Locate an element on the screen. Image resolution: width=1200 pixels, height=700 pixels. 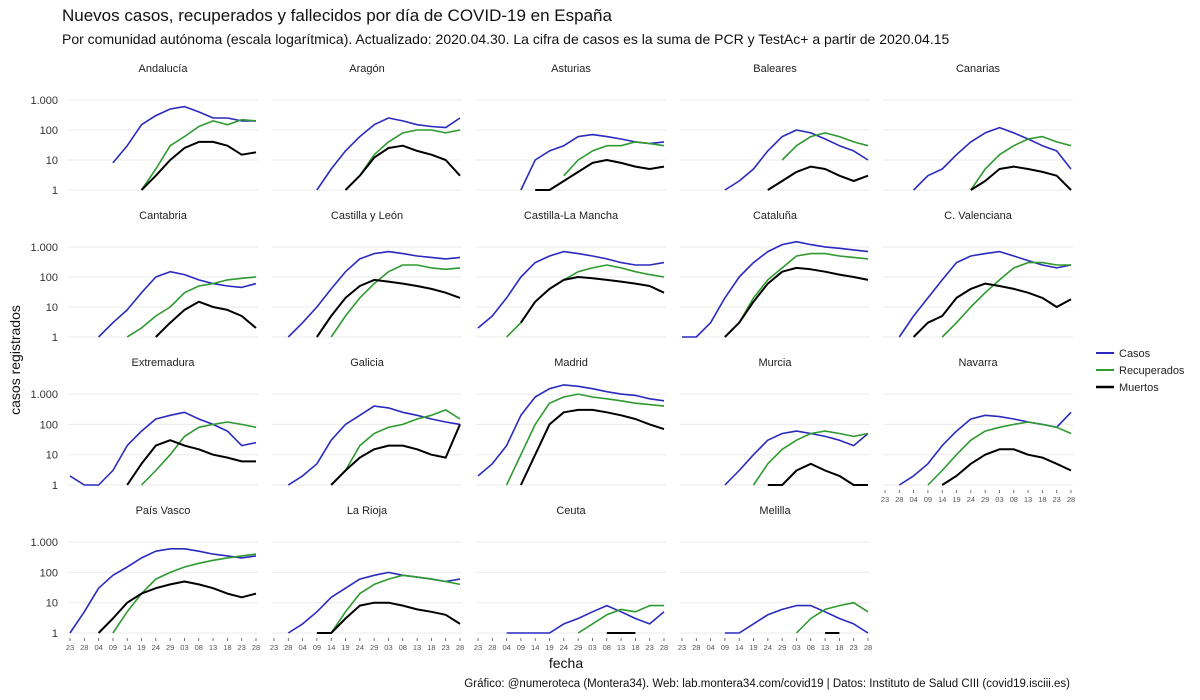
series-line-casos-baleares is located at coordinates (796, 160).